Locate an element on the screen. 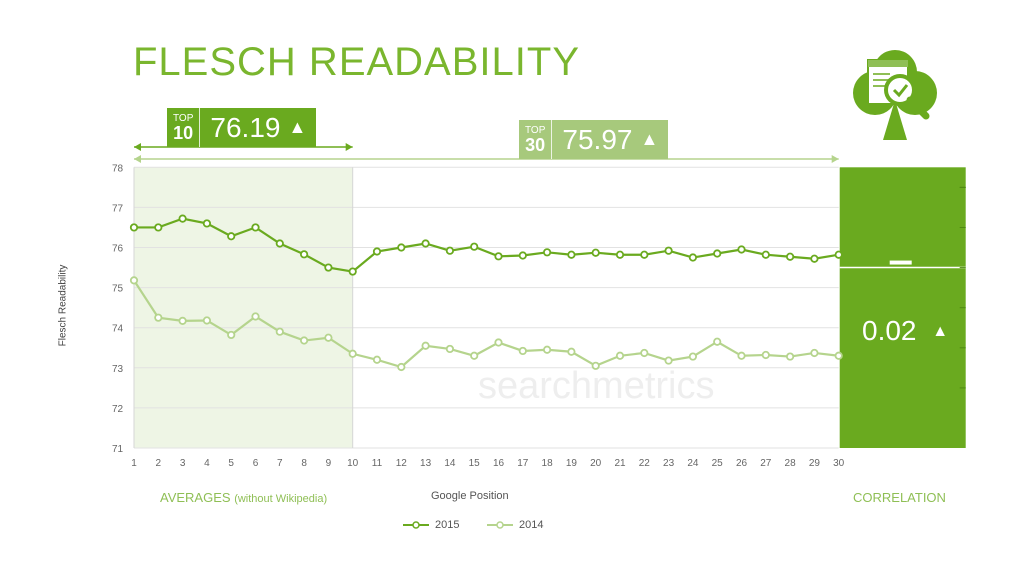 Image resolution: width=1024 pixels, height=579 pixels. legend-item-2015: 2015 is located at coordinates (431, 525).